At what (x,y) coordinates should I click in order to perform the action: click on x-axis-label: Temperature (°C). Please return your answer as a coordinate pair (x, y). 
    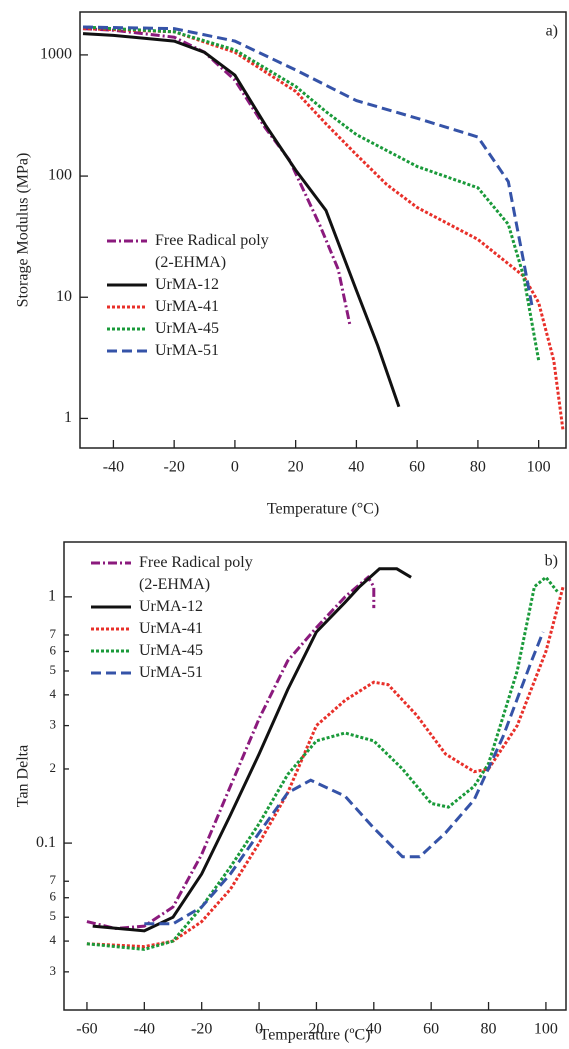
    Looking at the image, I should click on (323, 509).